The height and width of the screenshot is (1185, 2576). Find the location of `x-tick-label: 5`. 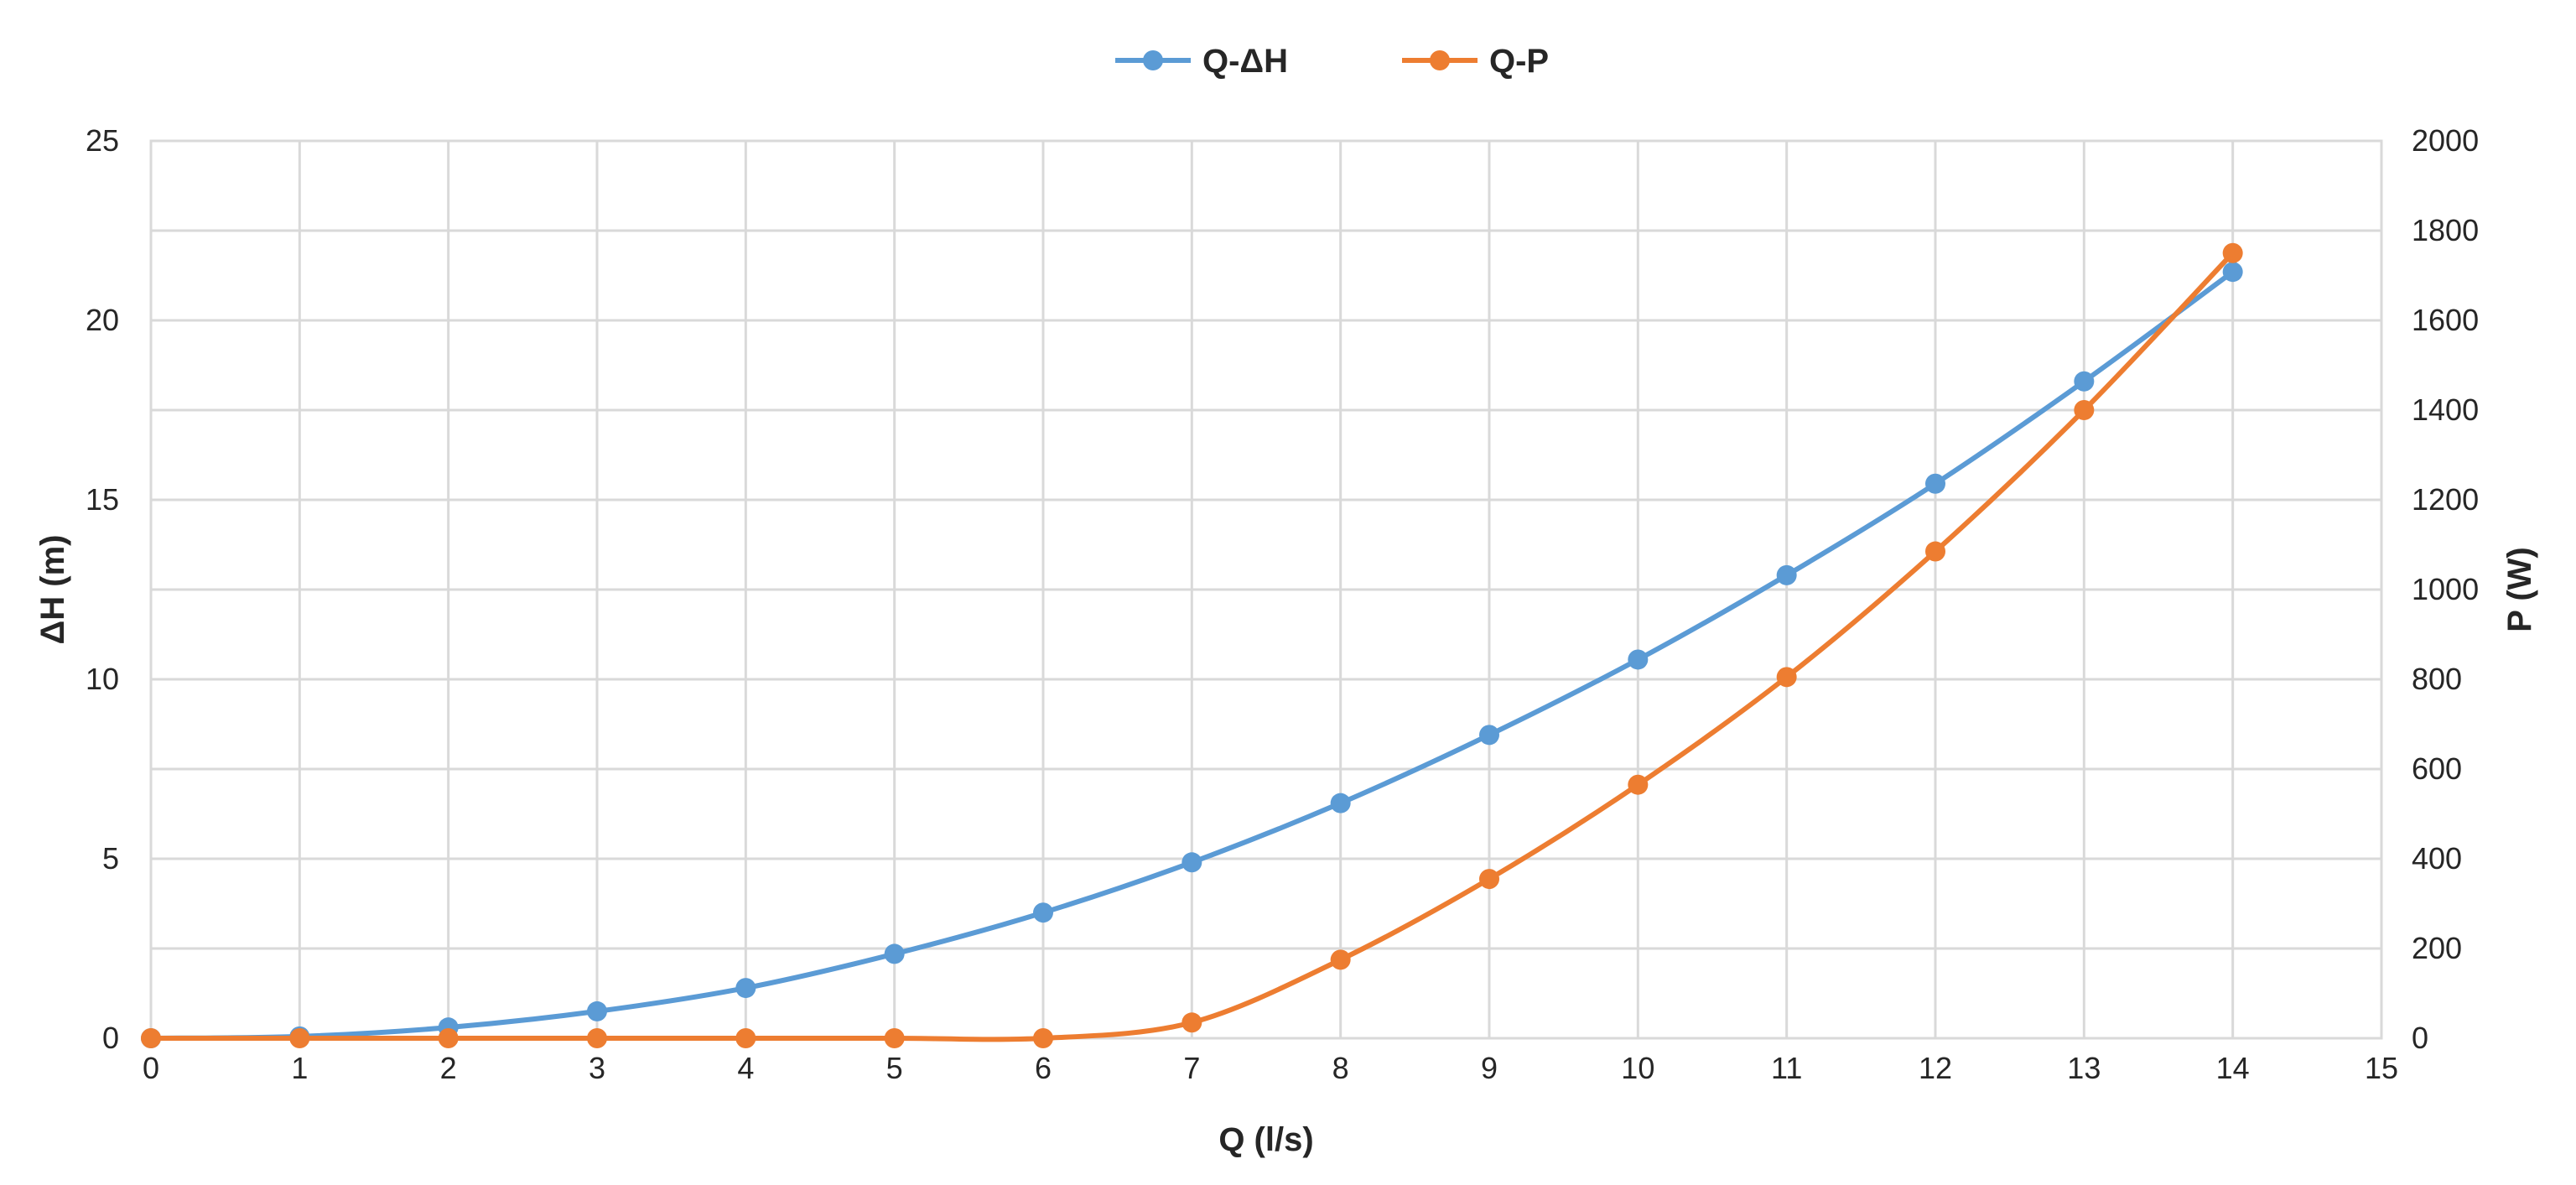

x-tick-label: 5 is located at coordinates (894, 1068).